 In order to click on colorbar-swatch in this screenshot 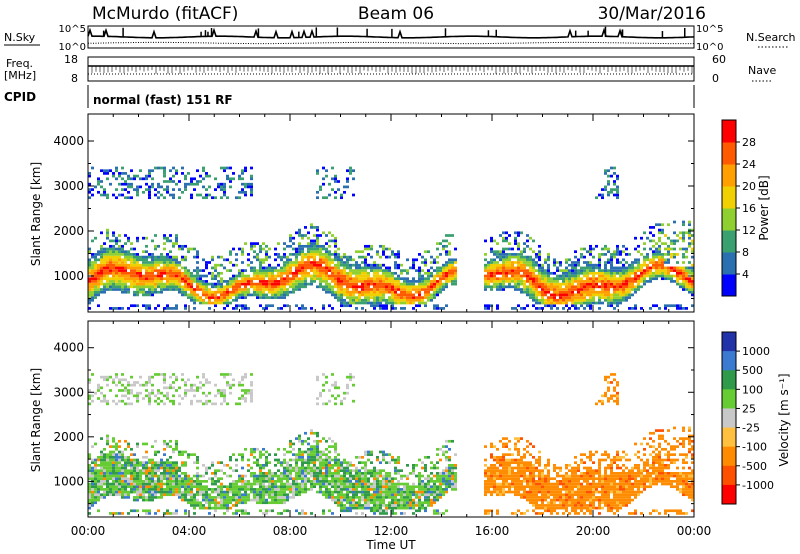, I will do `click(729, 219)`.